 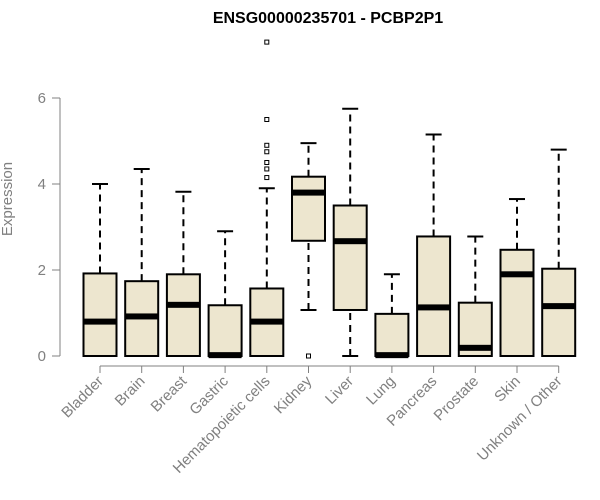 What do you see at coordinates (308, 250) in the screenshot?
I see `box-kidney` at bounding box center [308, 250].